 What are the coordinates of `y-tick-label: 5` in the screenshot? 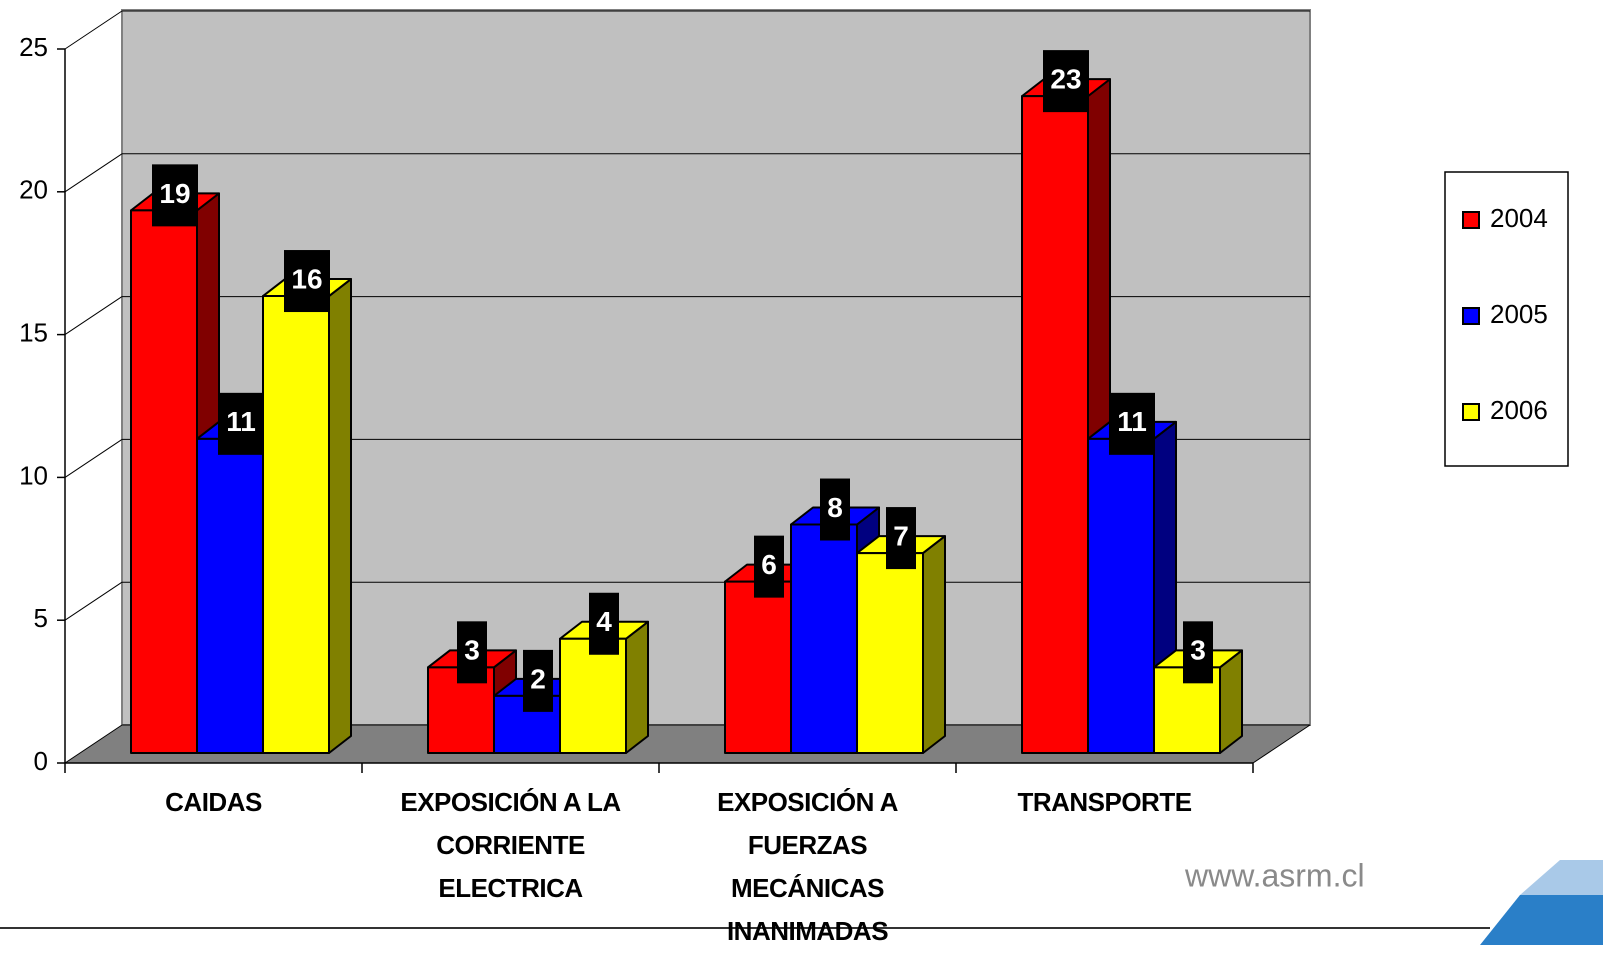 It's located at (41, 618).